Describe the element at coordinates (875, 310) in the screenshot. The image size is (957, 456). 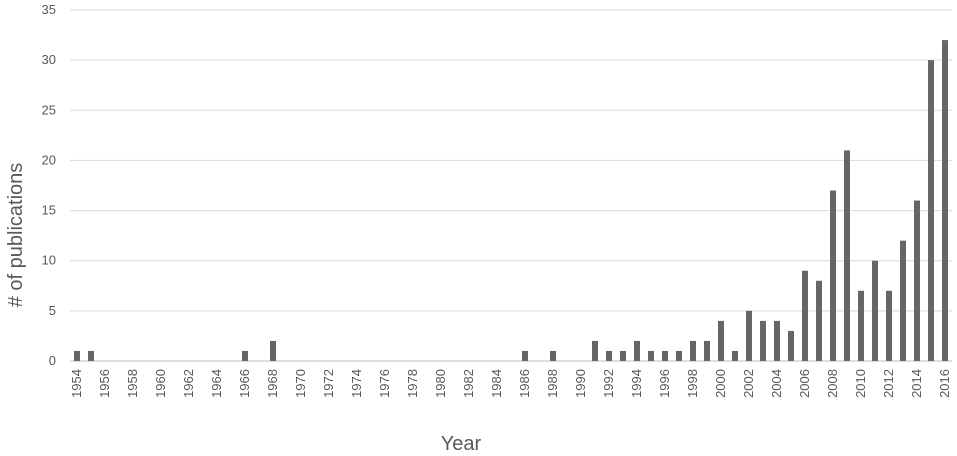
I see `bar-2011` at that location.